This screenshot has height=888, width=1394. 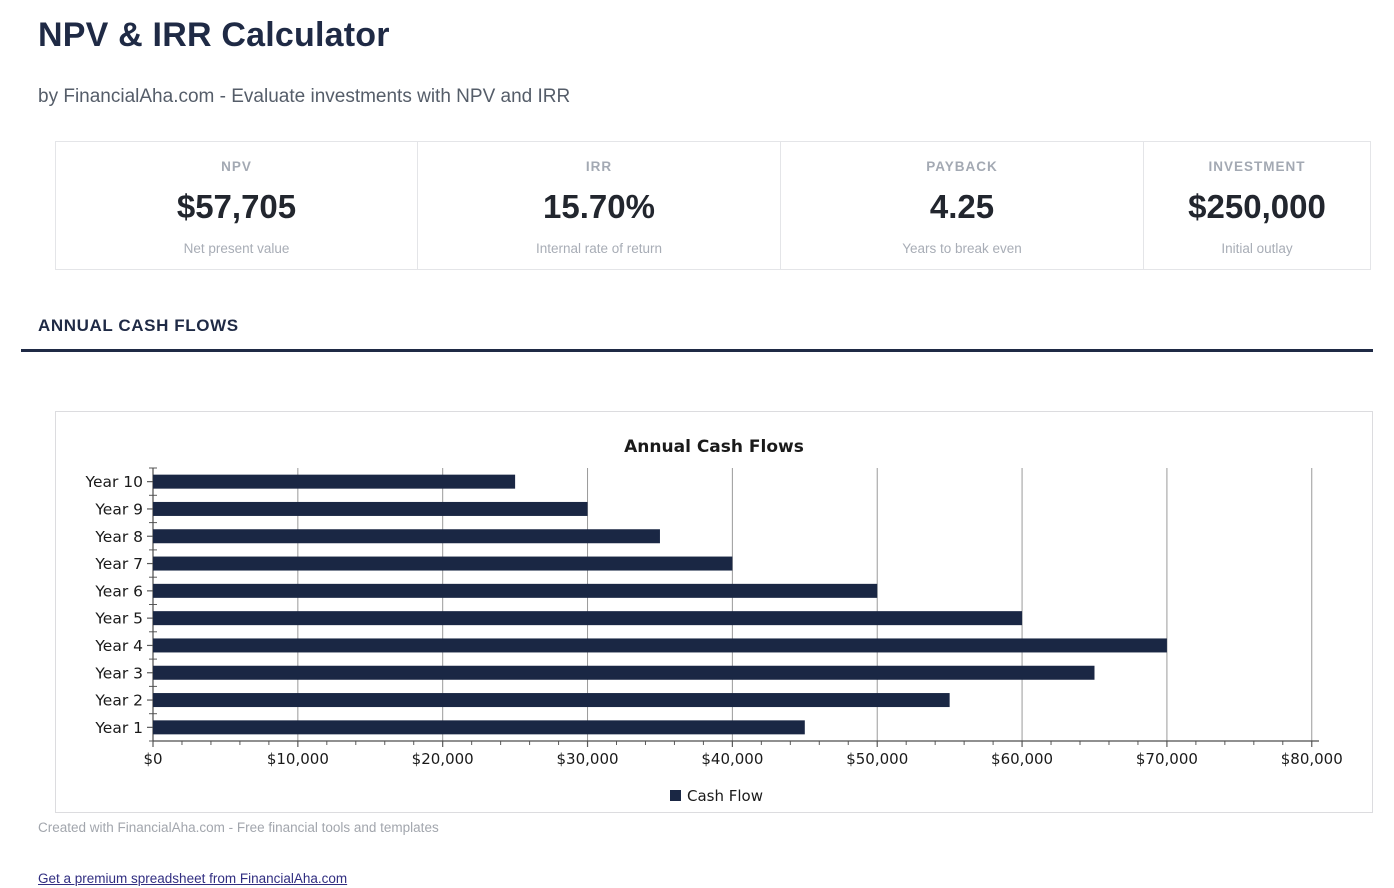 I want to click on y-tick-label: Year 4, so click(x=118, y=646).